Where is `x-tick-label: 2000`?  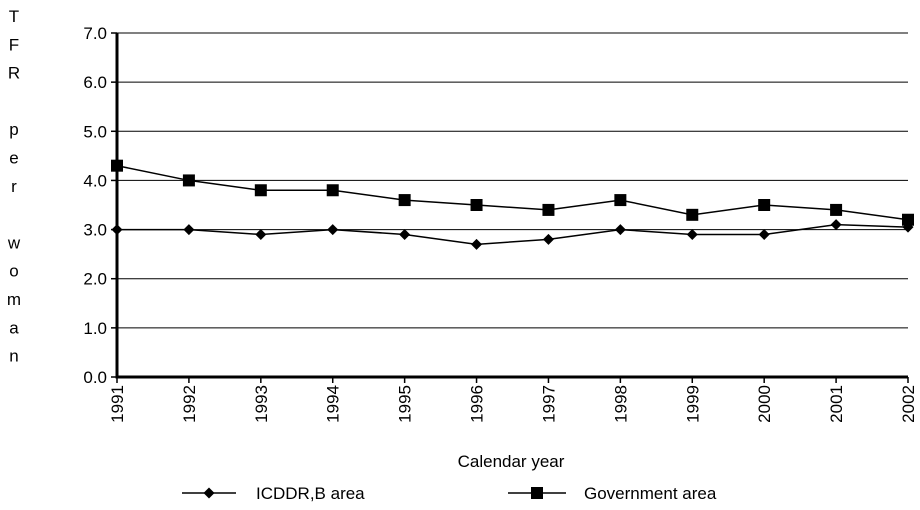
x-tick-label: 2000 is located at coordinates (764, 404).